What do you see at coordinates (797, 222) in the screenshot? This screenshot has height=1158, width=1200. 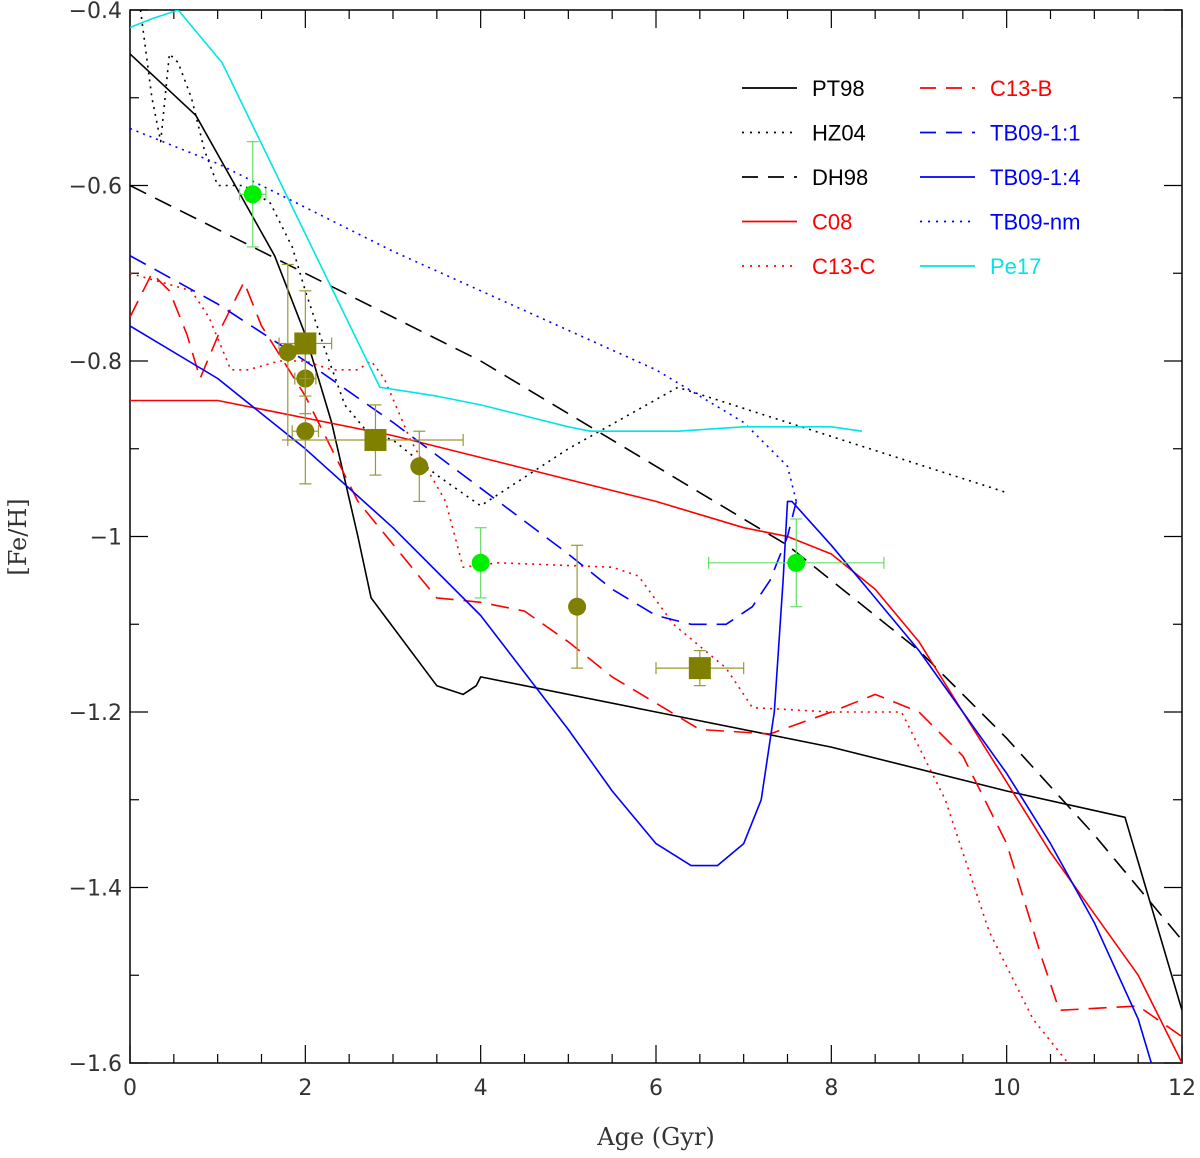 I see `legend-item-c08: C08` at bounding box center [797, 222].